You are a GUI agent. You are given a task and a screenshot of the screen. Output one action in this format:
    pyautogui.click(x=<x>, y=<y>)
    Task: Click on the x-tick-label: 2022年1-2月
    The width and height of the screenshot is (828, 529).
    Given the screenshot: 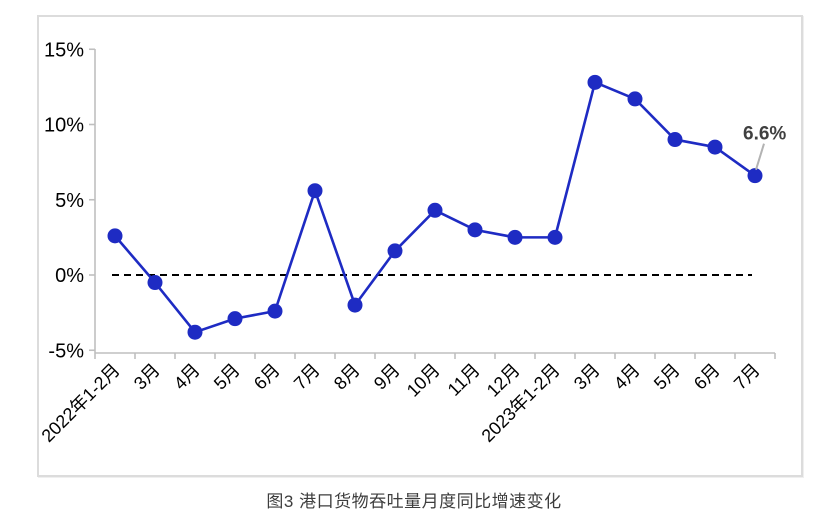 What is the action you would take?
    pyautogui.click(x=81, y=403)
    